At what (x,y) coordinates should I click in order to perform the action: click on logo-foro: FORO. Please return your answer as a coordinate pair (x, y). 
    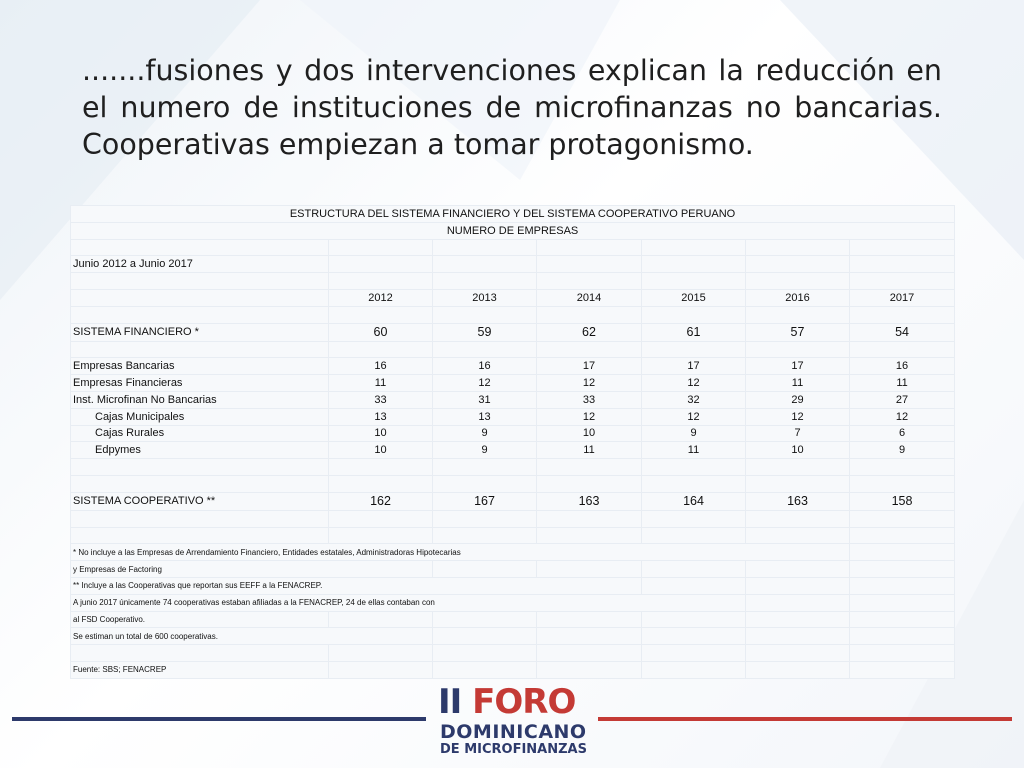
    Looking at the image, I should click on (524, 702).